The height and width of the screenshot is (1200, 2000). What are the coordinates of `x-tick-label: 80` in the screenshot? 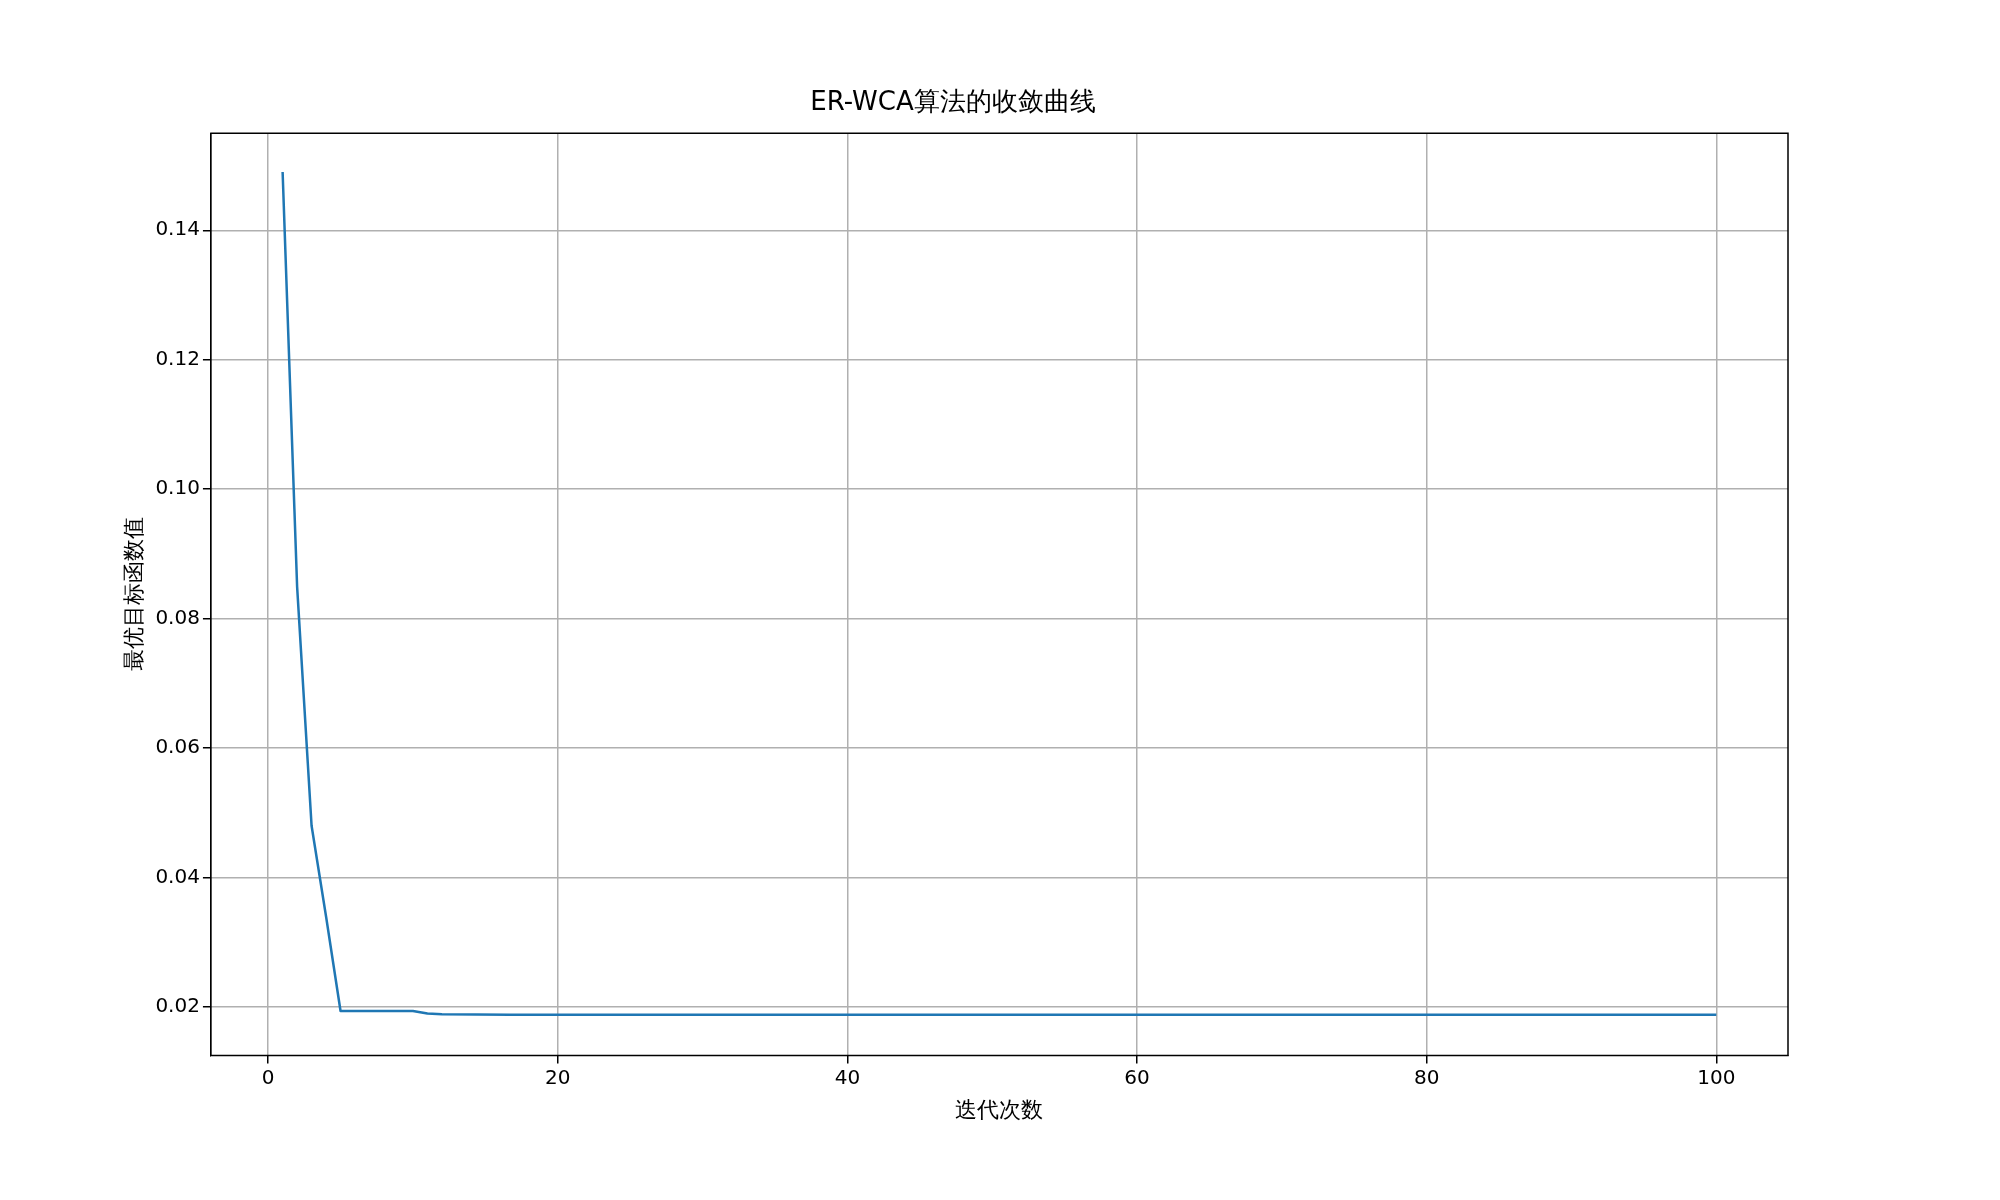 It's located at (1426, 1076).